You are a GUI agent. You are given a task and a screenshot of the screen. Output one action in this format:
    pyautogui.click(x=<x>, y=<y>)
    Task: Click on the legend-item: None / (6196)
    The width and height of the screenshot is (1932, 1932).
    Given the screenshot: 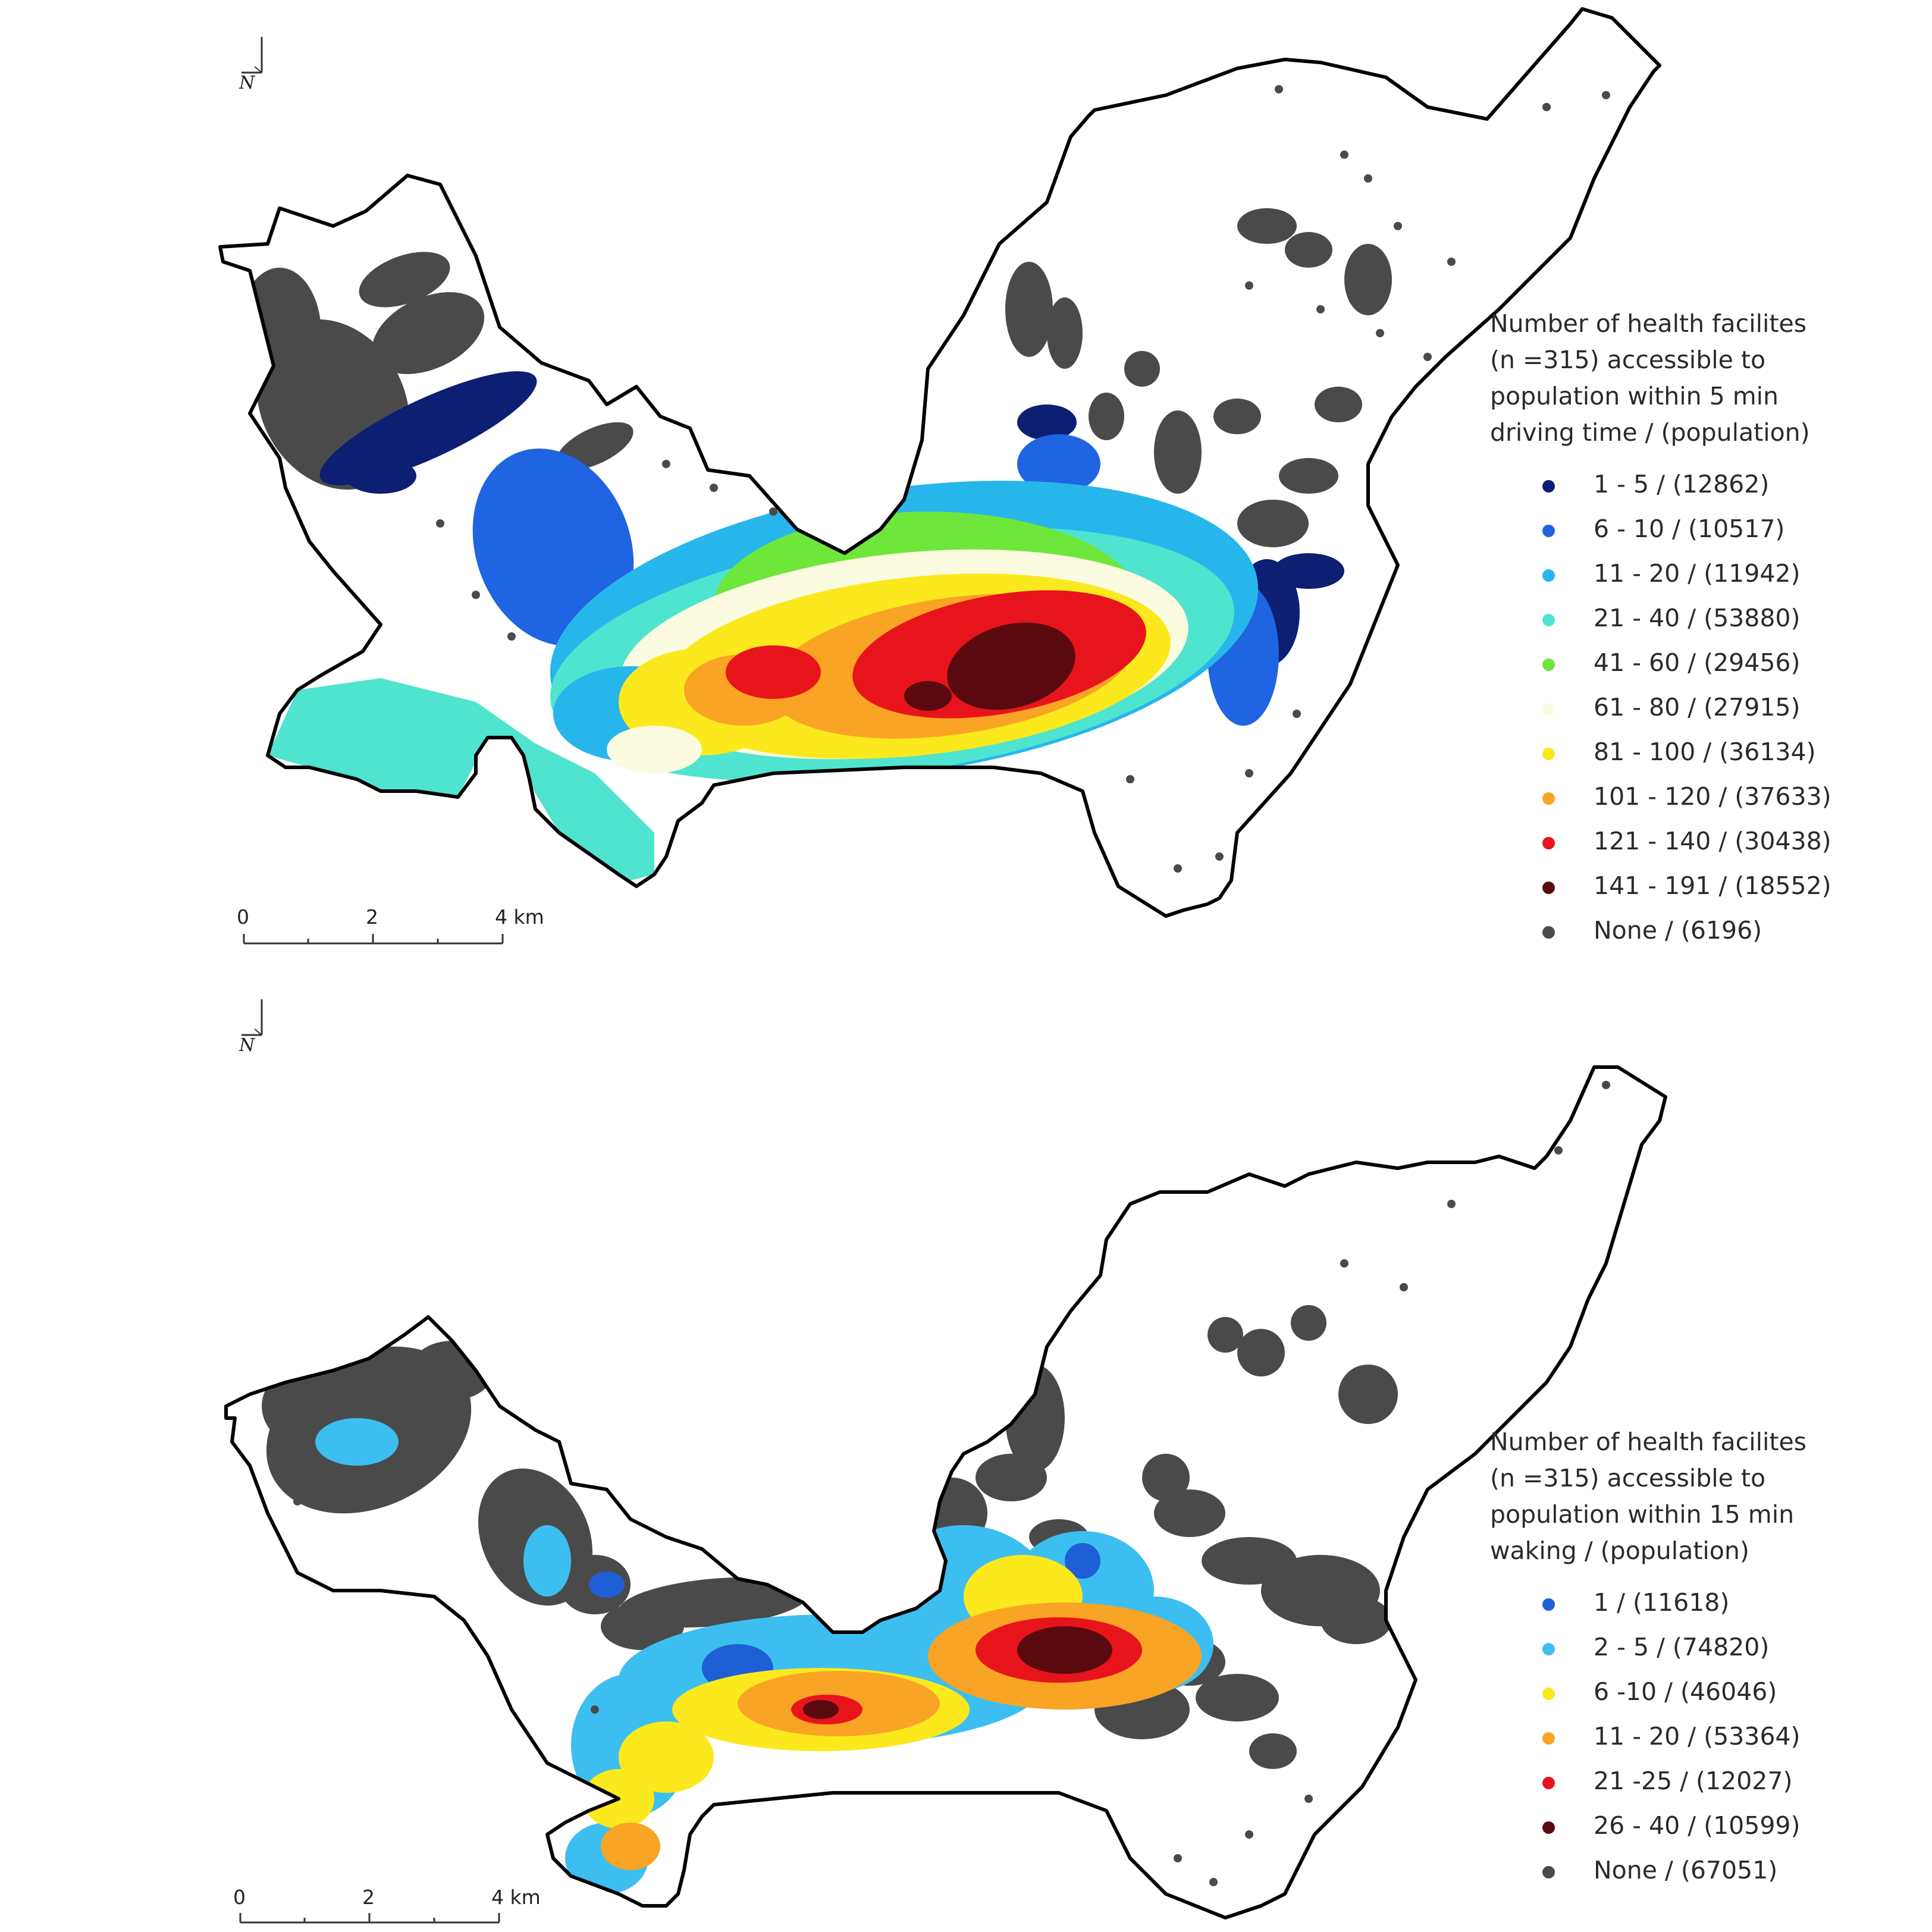 What is the action you would take?
    pyautogui.click(x=1704, y=932)
    